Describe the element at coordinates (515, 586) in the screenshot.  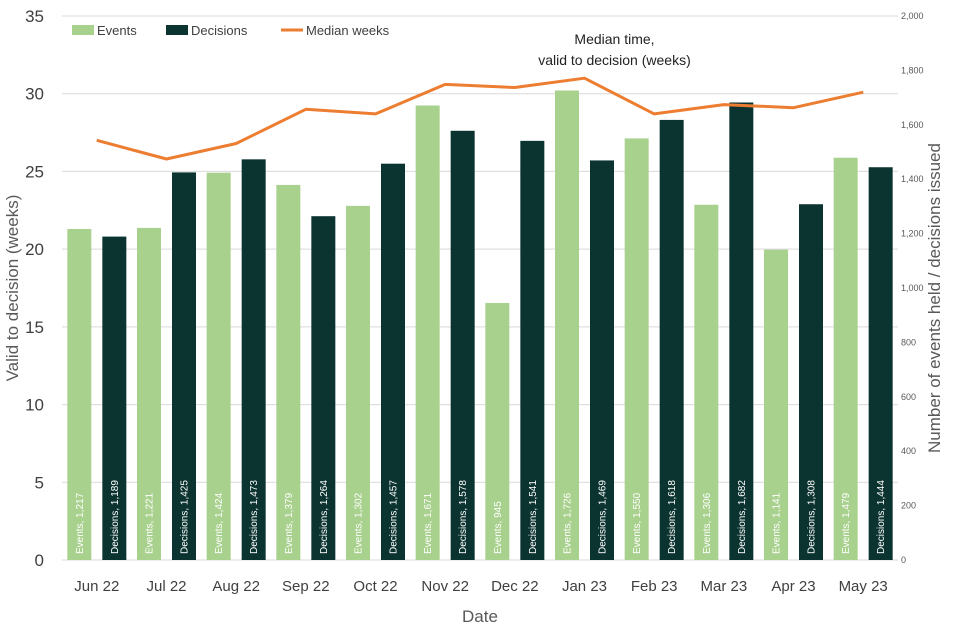
I see `x-tick-label: Dec 22` at that location.